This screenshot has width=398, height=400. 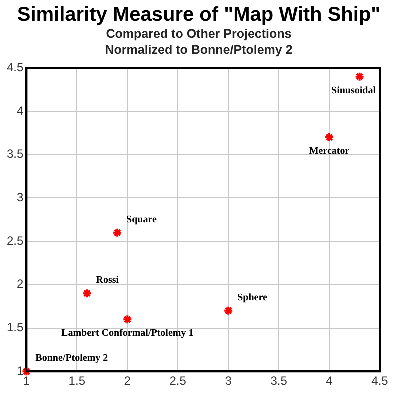 What do you see at coordinates (380, 381) in the screenshot?
I see `x-tick-label: 4.5` at bounding box center [380, 381].